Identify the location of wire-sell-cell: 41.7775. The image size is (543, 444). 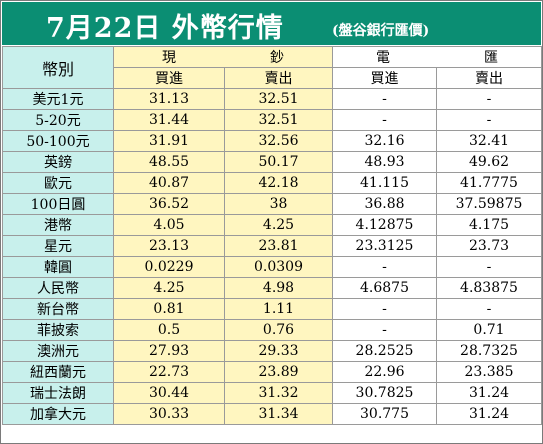
(489, 183).